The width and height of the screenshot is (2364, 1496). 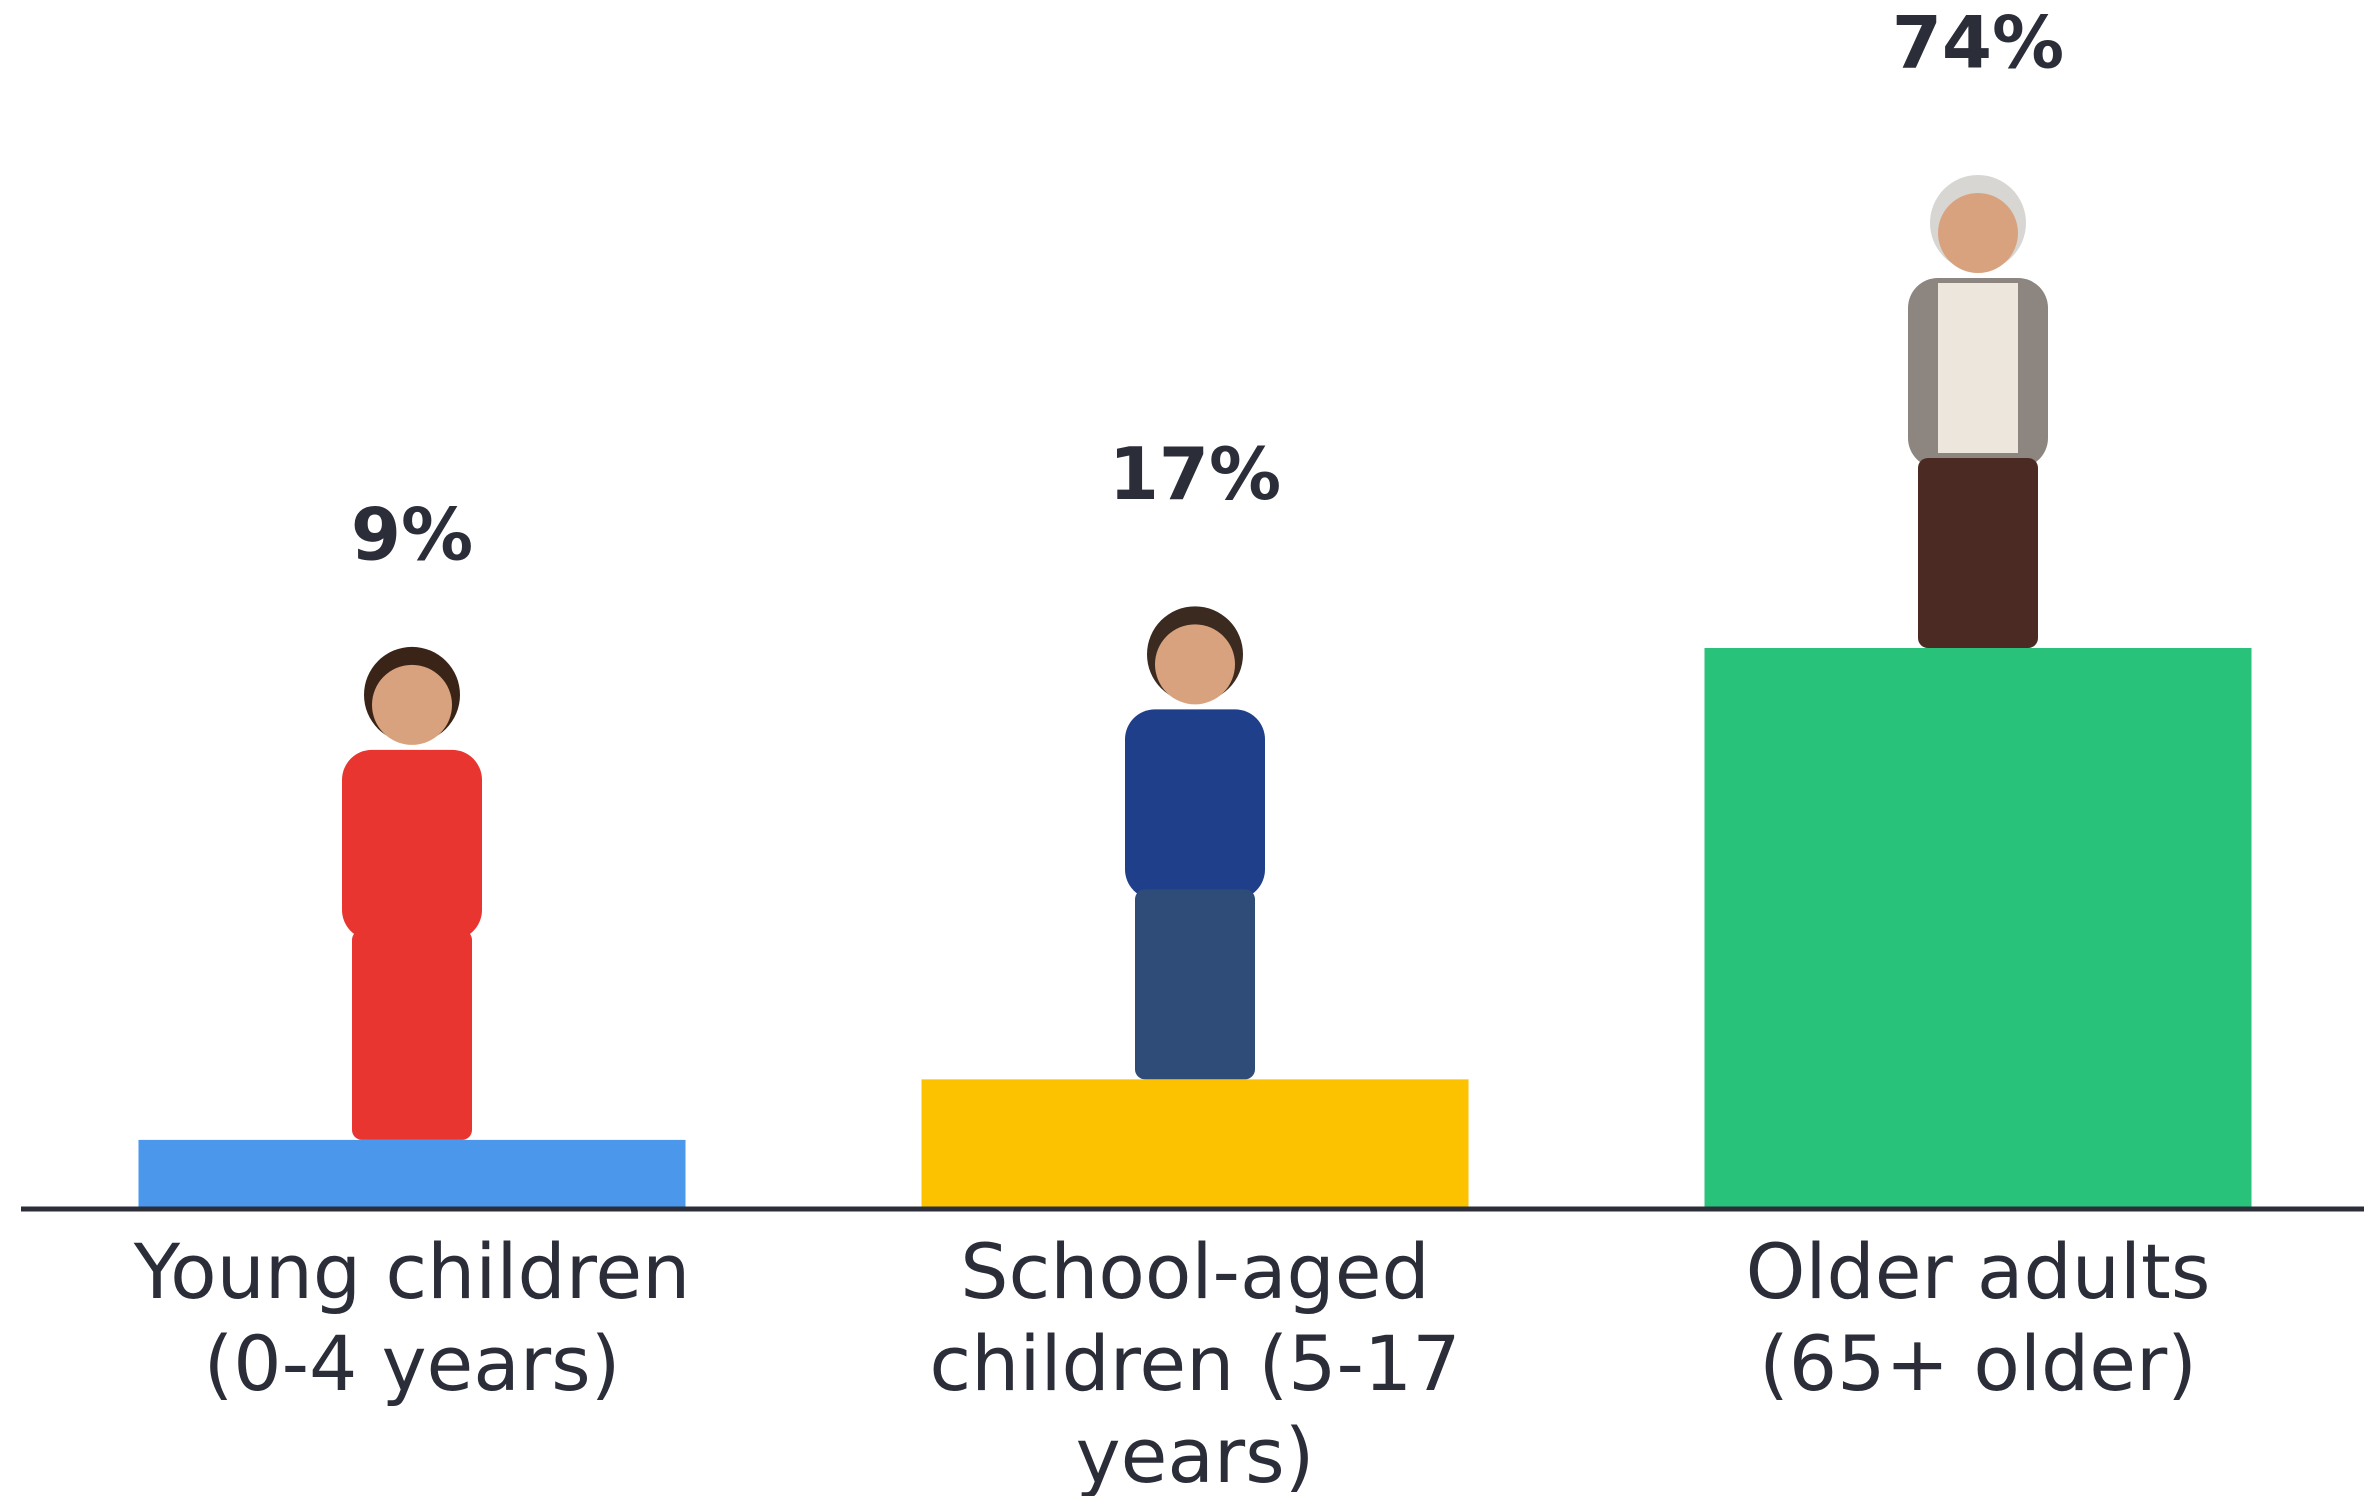 I want to click on x-tick-label: School-aged children (5-17 years), so click(x=1195, y=1361).